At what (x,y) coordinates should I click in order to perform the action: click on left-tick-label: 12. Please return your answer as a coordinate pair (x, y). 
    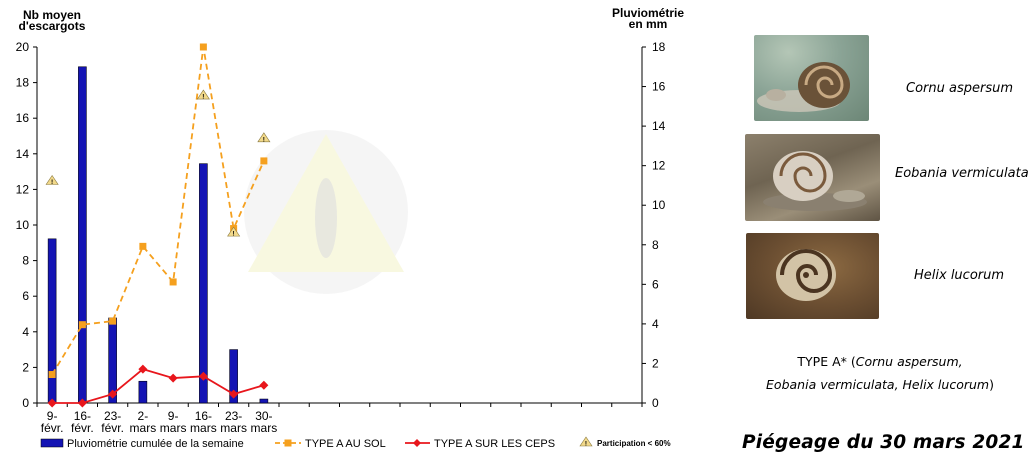
    Looking at the image, I should click on (23, 189).